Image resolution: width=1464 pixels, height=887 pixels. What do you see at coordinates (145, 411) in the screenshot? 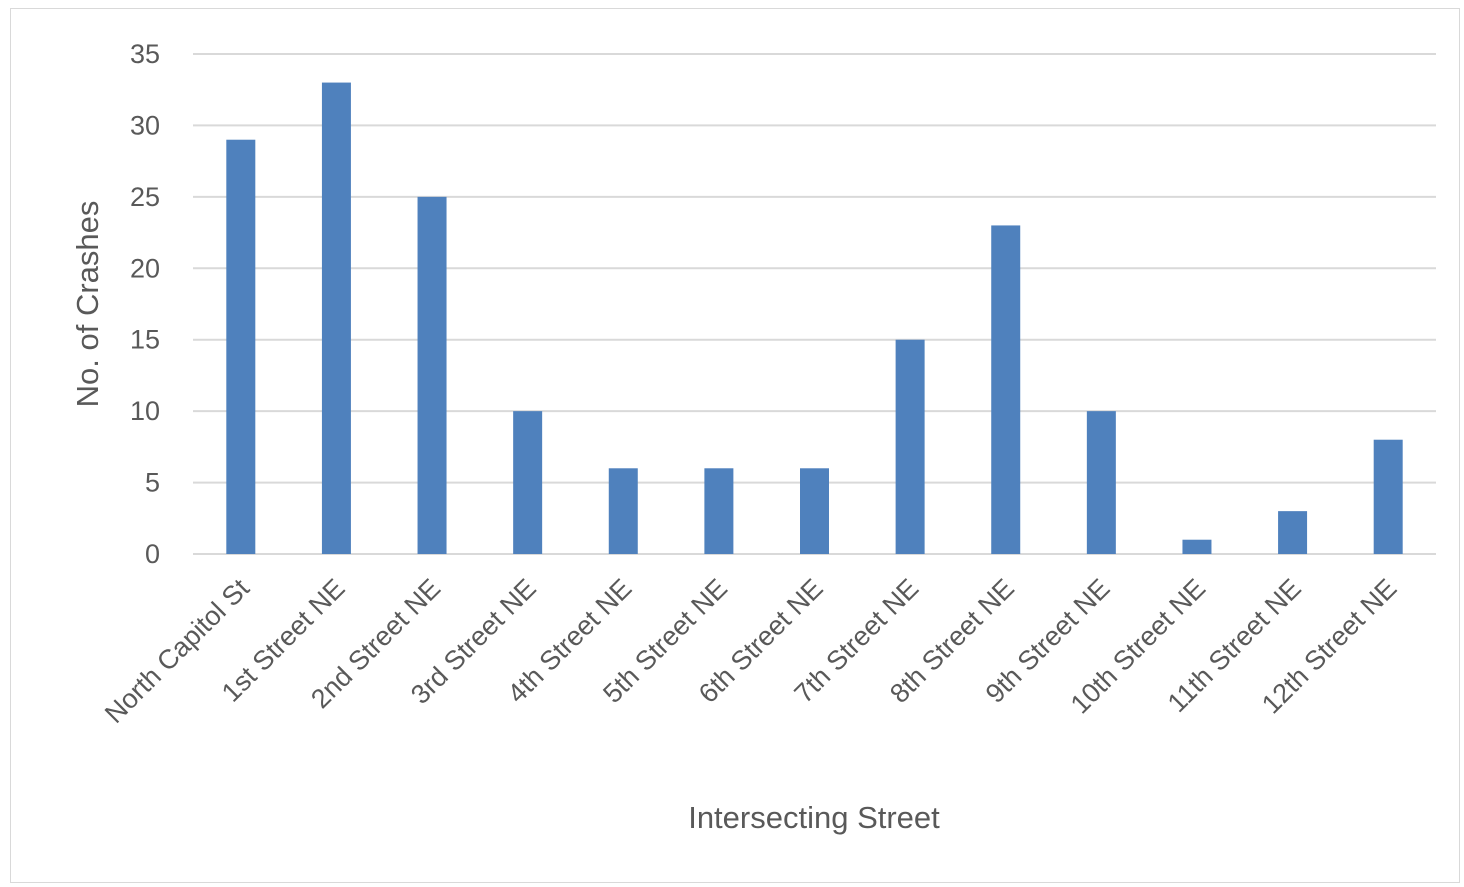
I see `y-tick-label: 10` at bounding box center [145, 411].